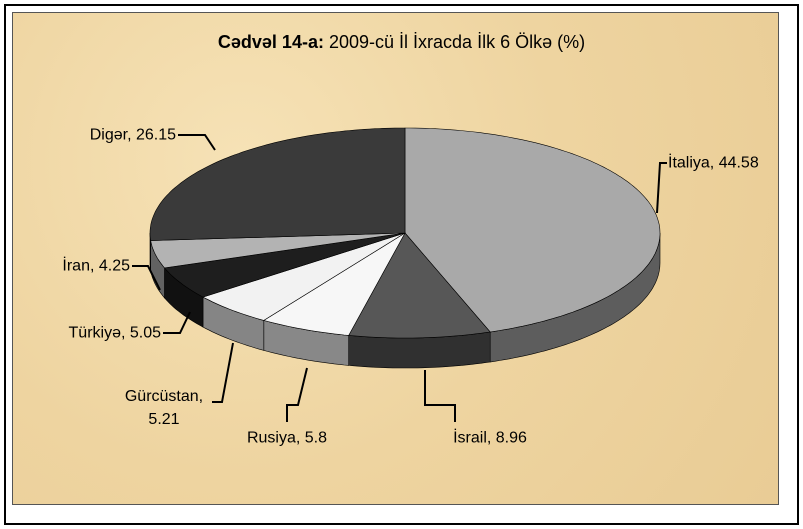  What do you see at coordinates (96, 266) in the screenshot?
I see `data-label: İran, 4.25` at bounding box center [96, 266].